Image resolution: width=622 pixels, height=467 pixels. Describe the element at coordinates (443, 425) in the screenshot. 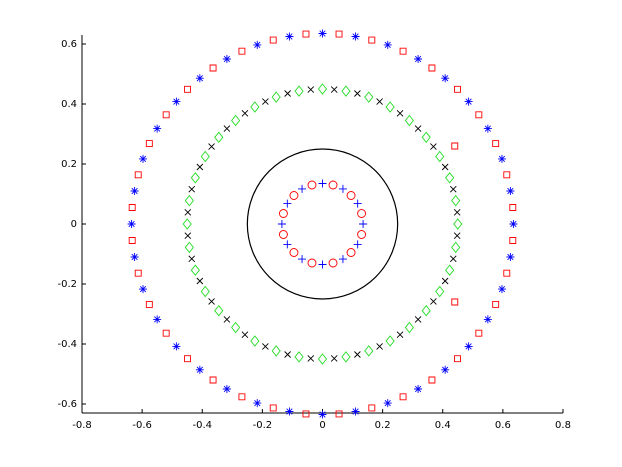

I see `x-tick-label: 0.4` at that location.